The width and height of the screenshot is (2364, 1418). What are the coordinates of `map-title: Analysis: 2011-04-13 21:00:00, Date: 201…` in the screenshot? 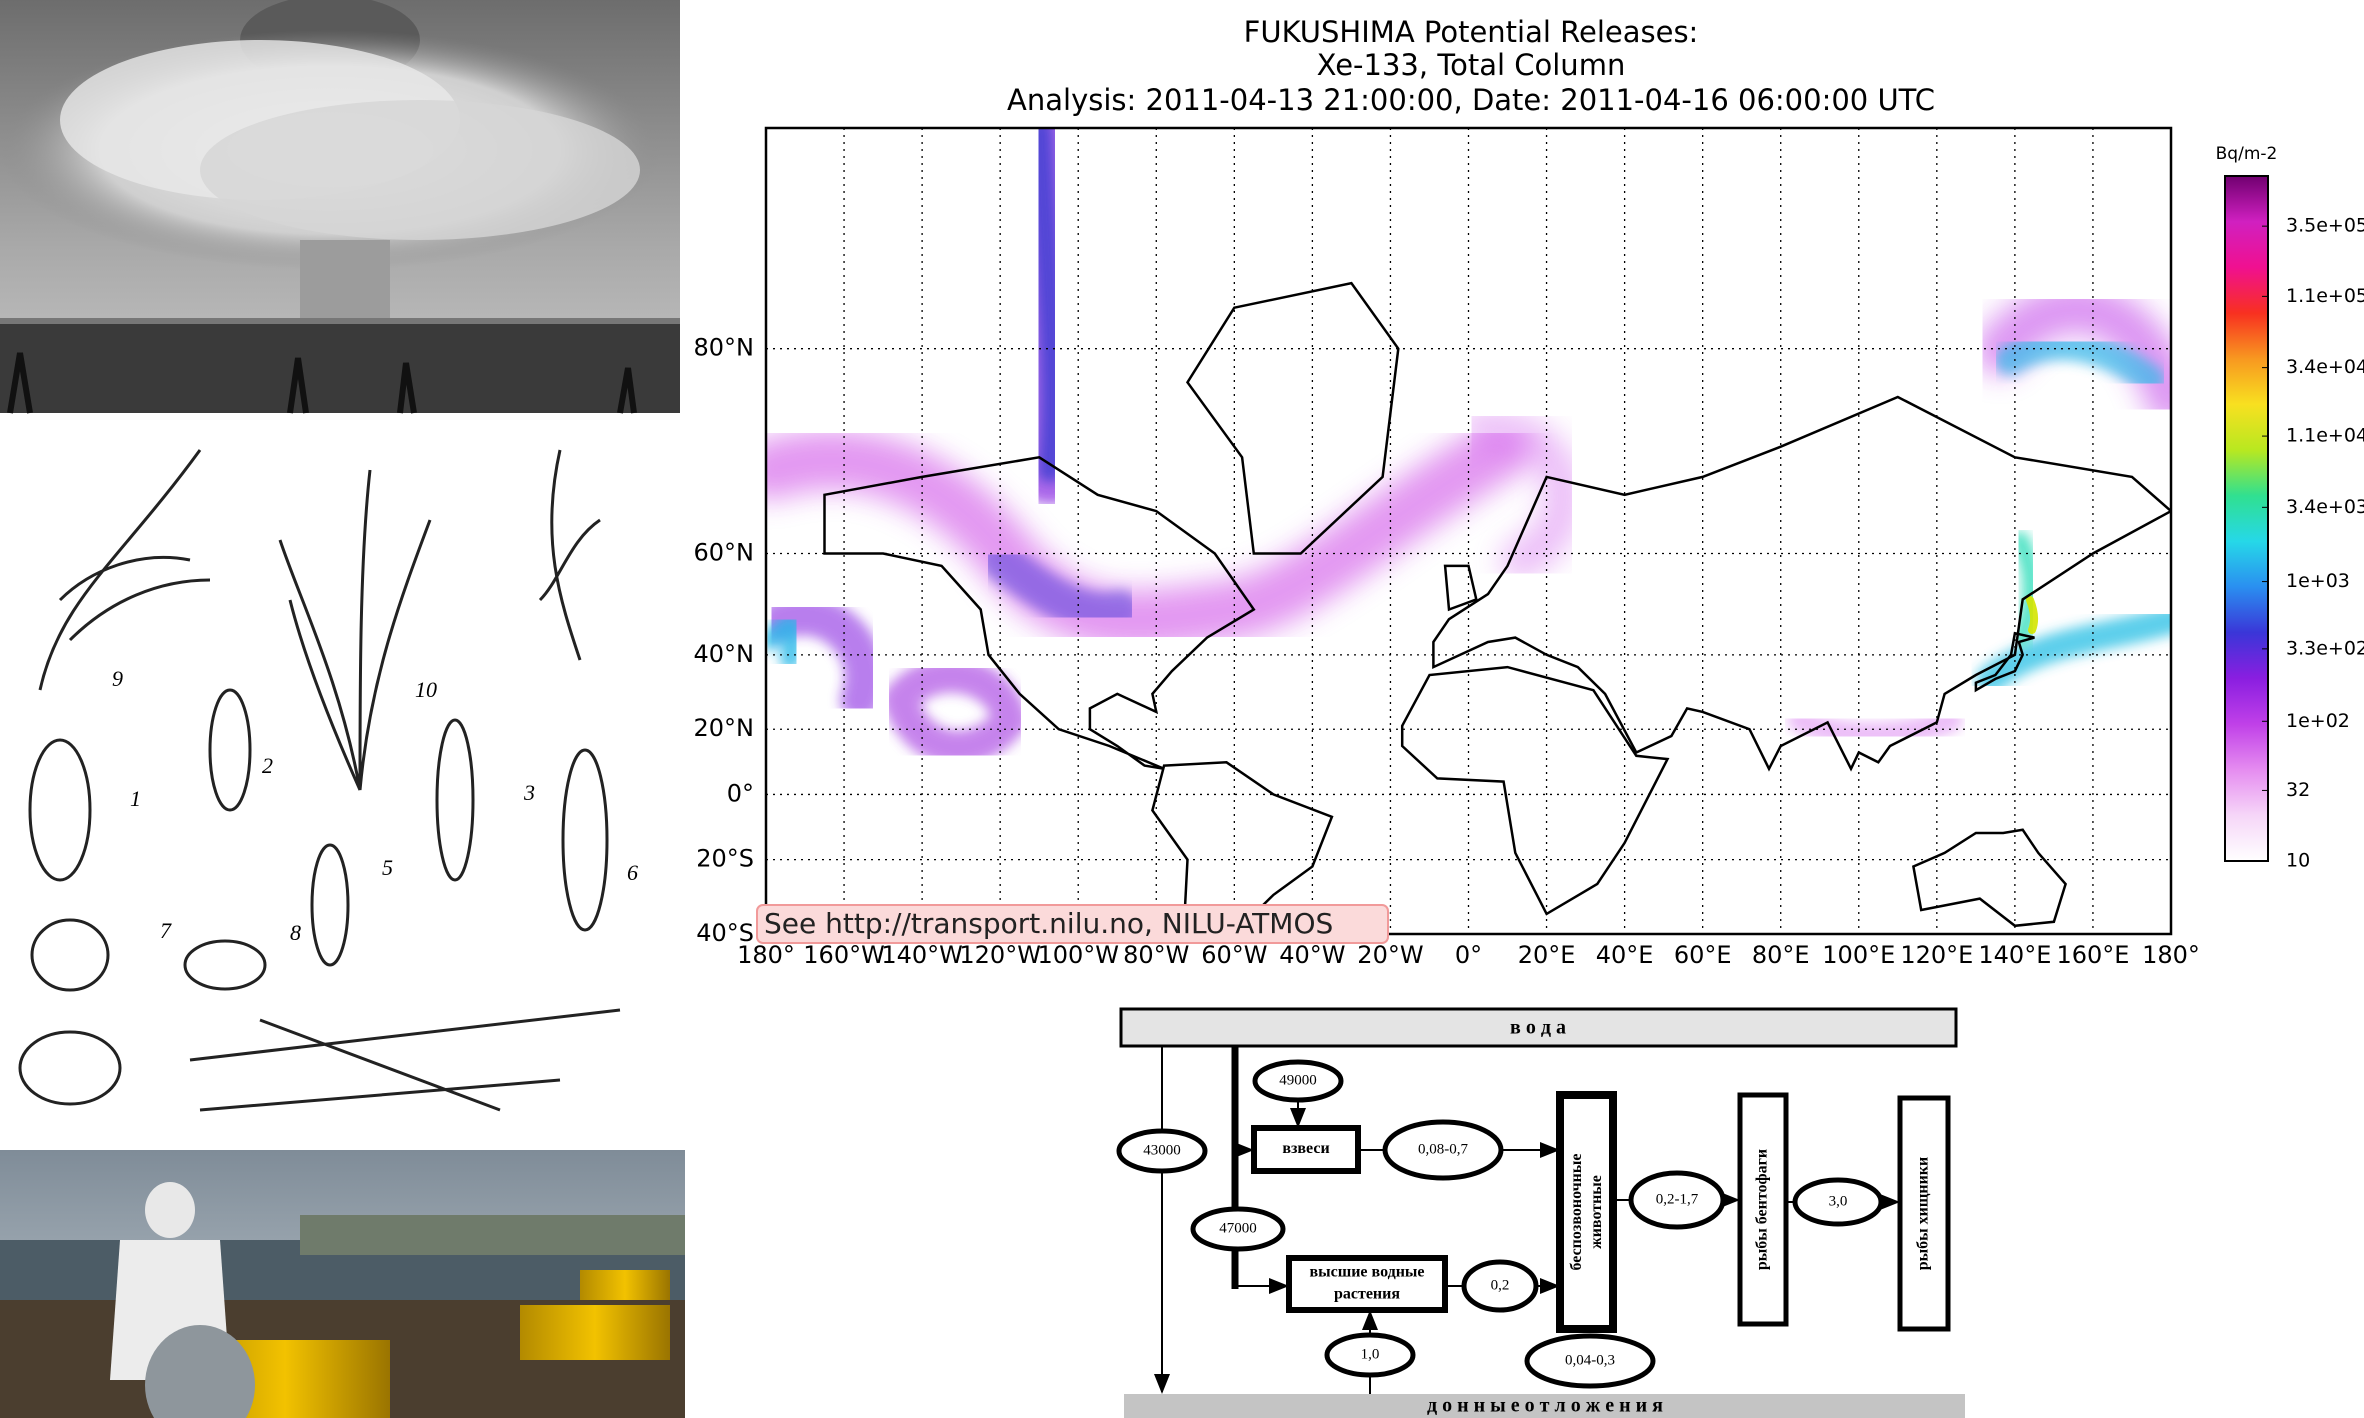 It's located at (1471, 100).